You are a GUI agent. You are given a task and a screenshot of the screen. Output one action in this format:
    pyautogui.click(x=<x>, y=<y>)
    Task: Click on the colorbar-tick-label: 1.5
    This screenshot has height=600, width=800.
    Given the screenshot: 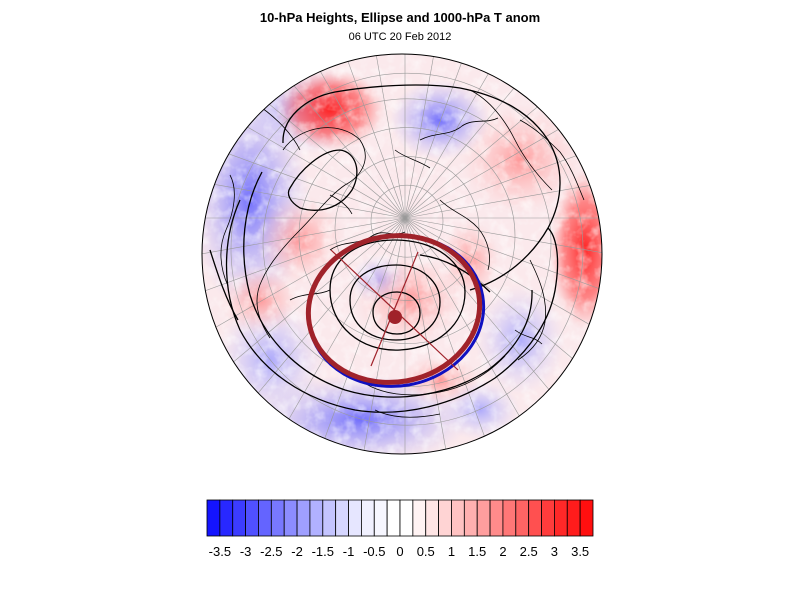 What is the action you would take?
    pyautogui.click(x=477, y=551)
    